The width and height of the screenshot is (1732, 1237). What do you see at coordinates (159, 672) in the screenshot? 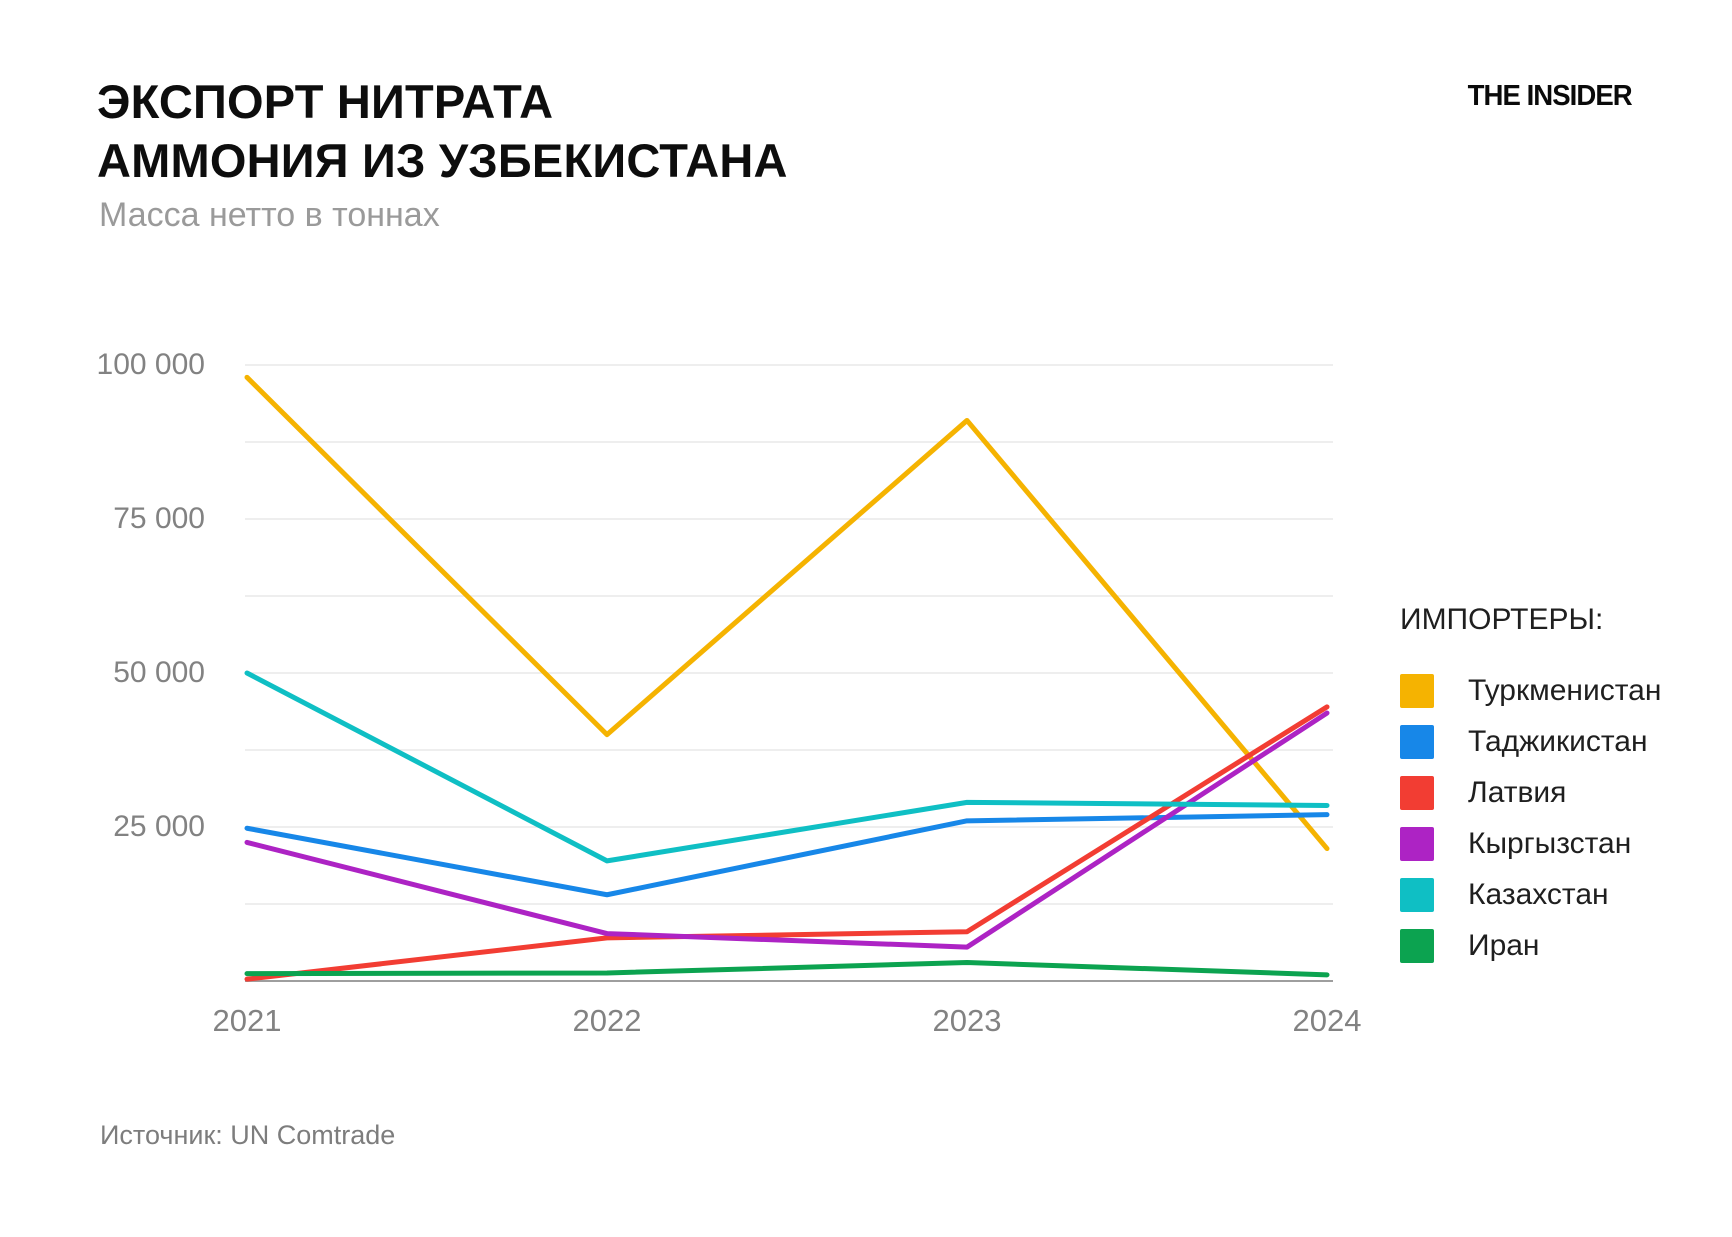
I see `y-tick-label-50000: 50 000` at bounding box center [159, 672].